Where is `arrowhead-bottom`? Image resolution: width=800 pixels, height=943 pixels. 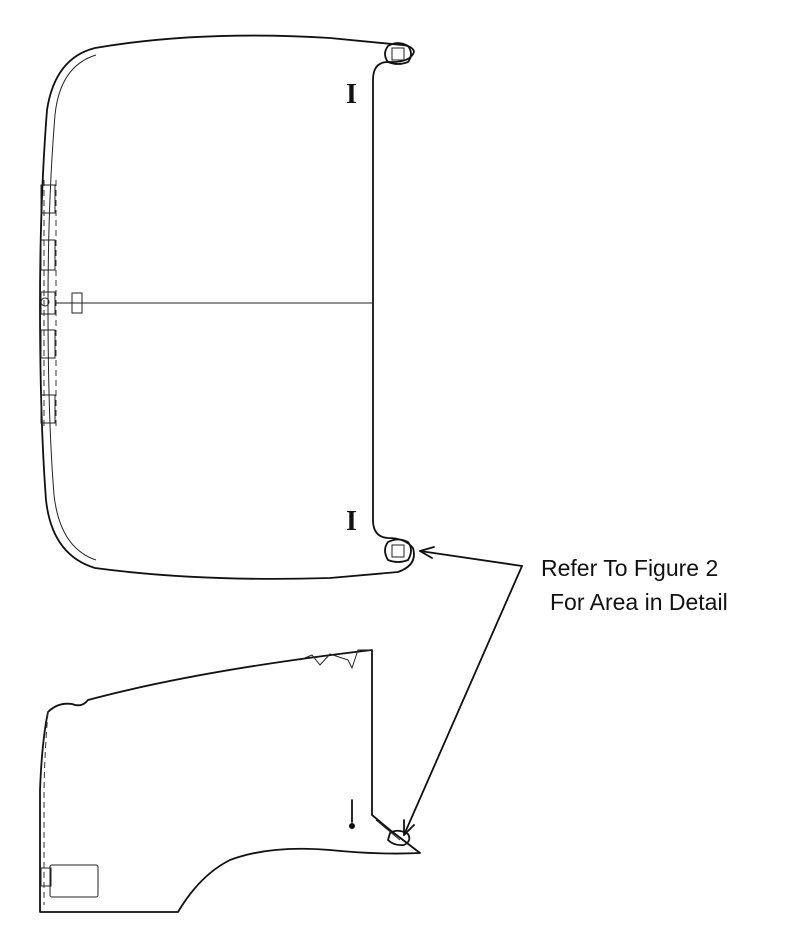
arrowhead-bottom is located at coordinates (409, 827).